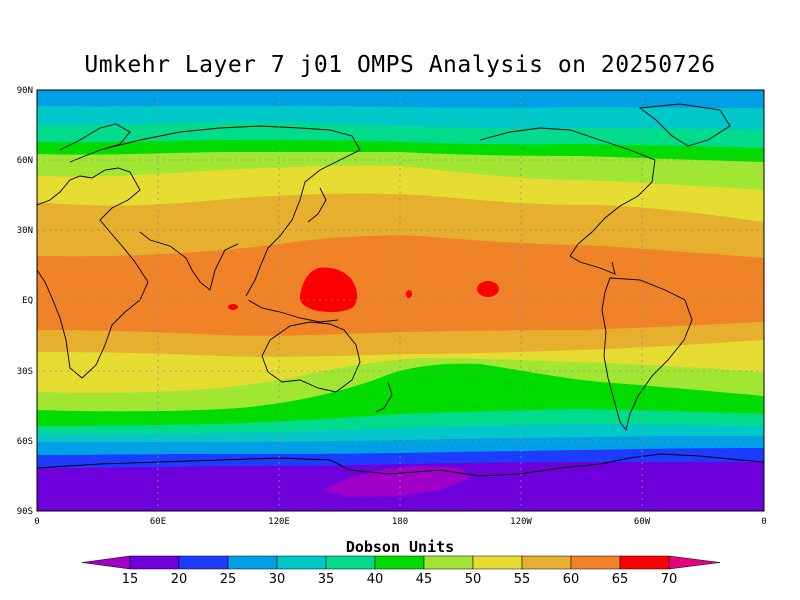 This screenshot has height=600, width=800. What do you see at coordinates (522, 579) in the screenshot?
I see `colorbar-label: 55` at bounding box center [522, 579].